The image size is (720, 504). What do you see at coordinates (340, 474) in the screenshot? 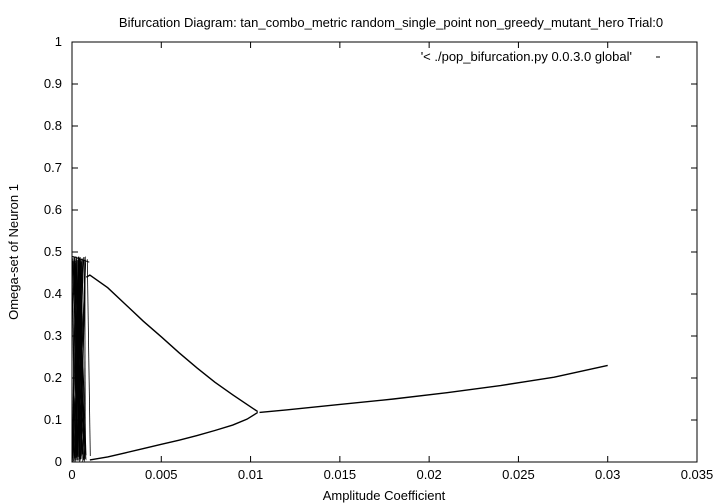
I see `x-tick-label: 0.015` at bounding box center [340, 474].